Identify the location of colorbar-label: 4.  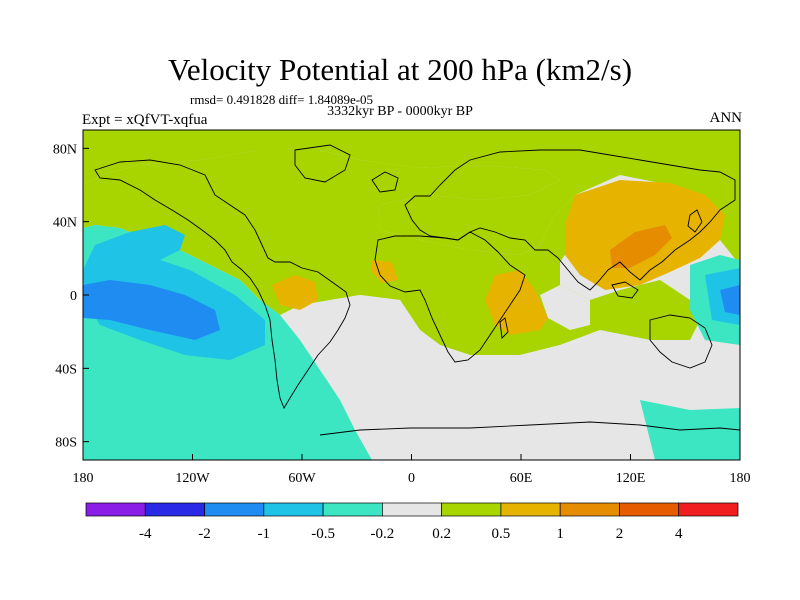
(679, 534).